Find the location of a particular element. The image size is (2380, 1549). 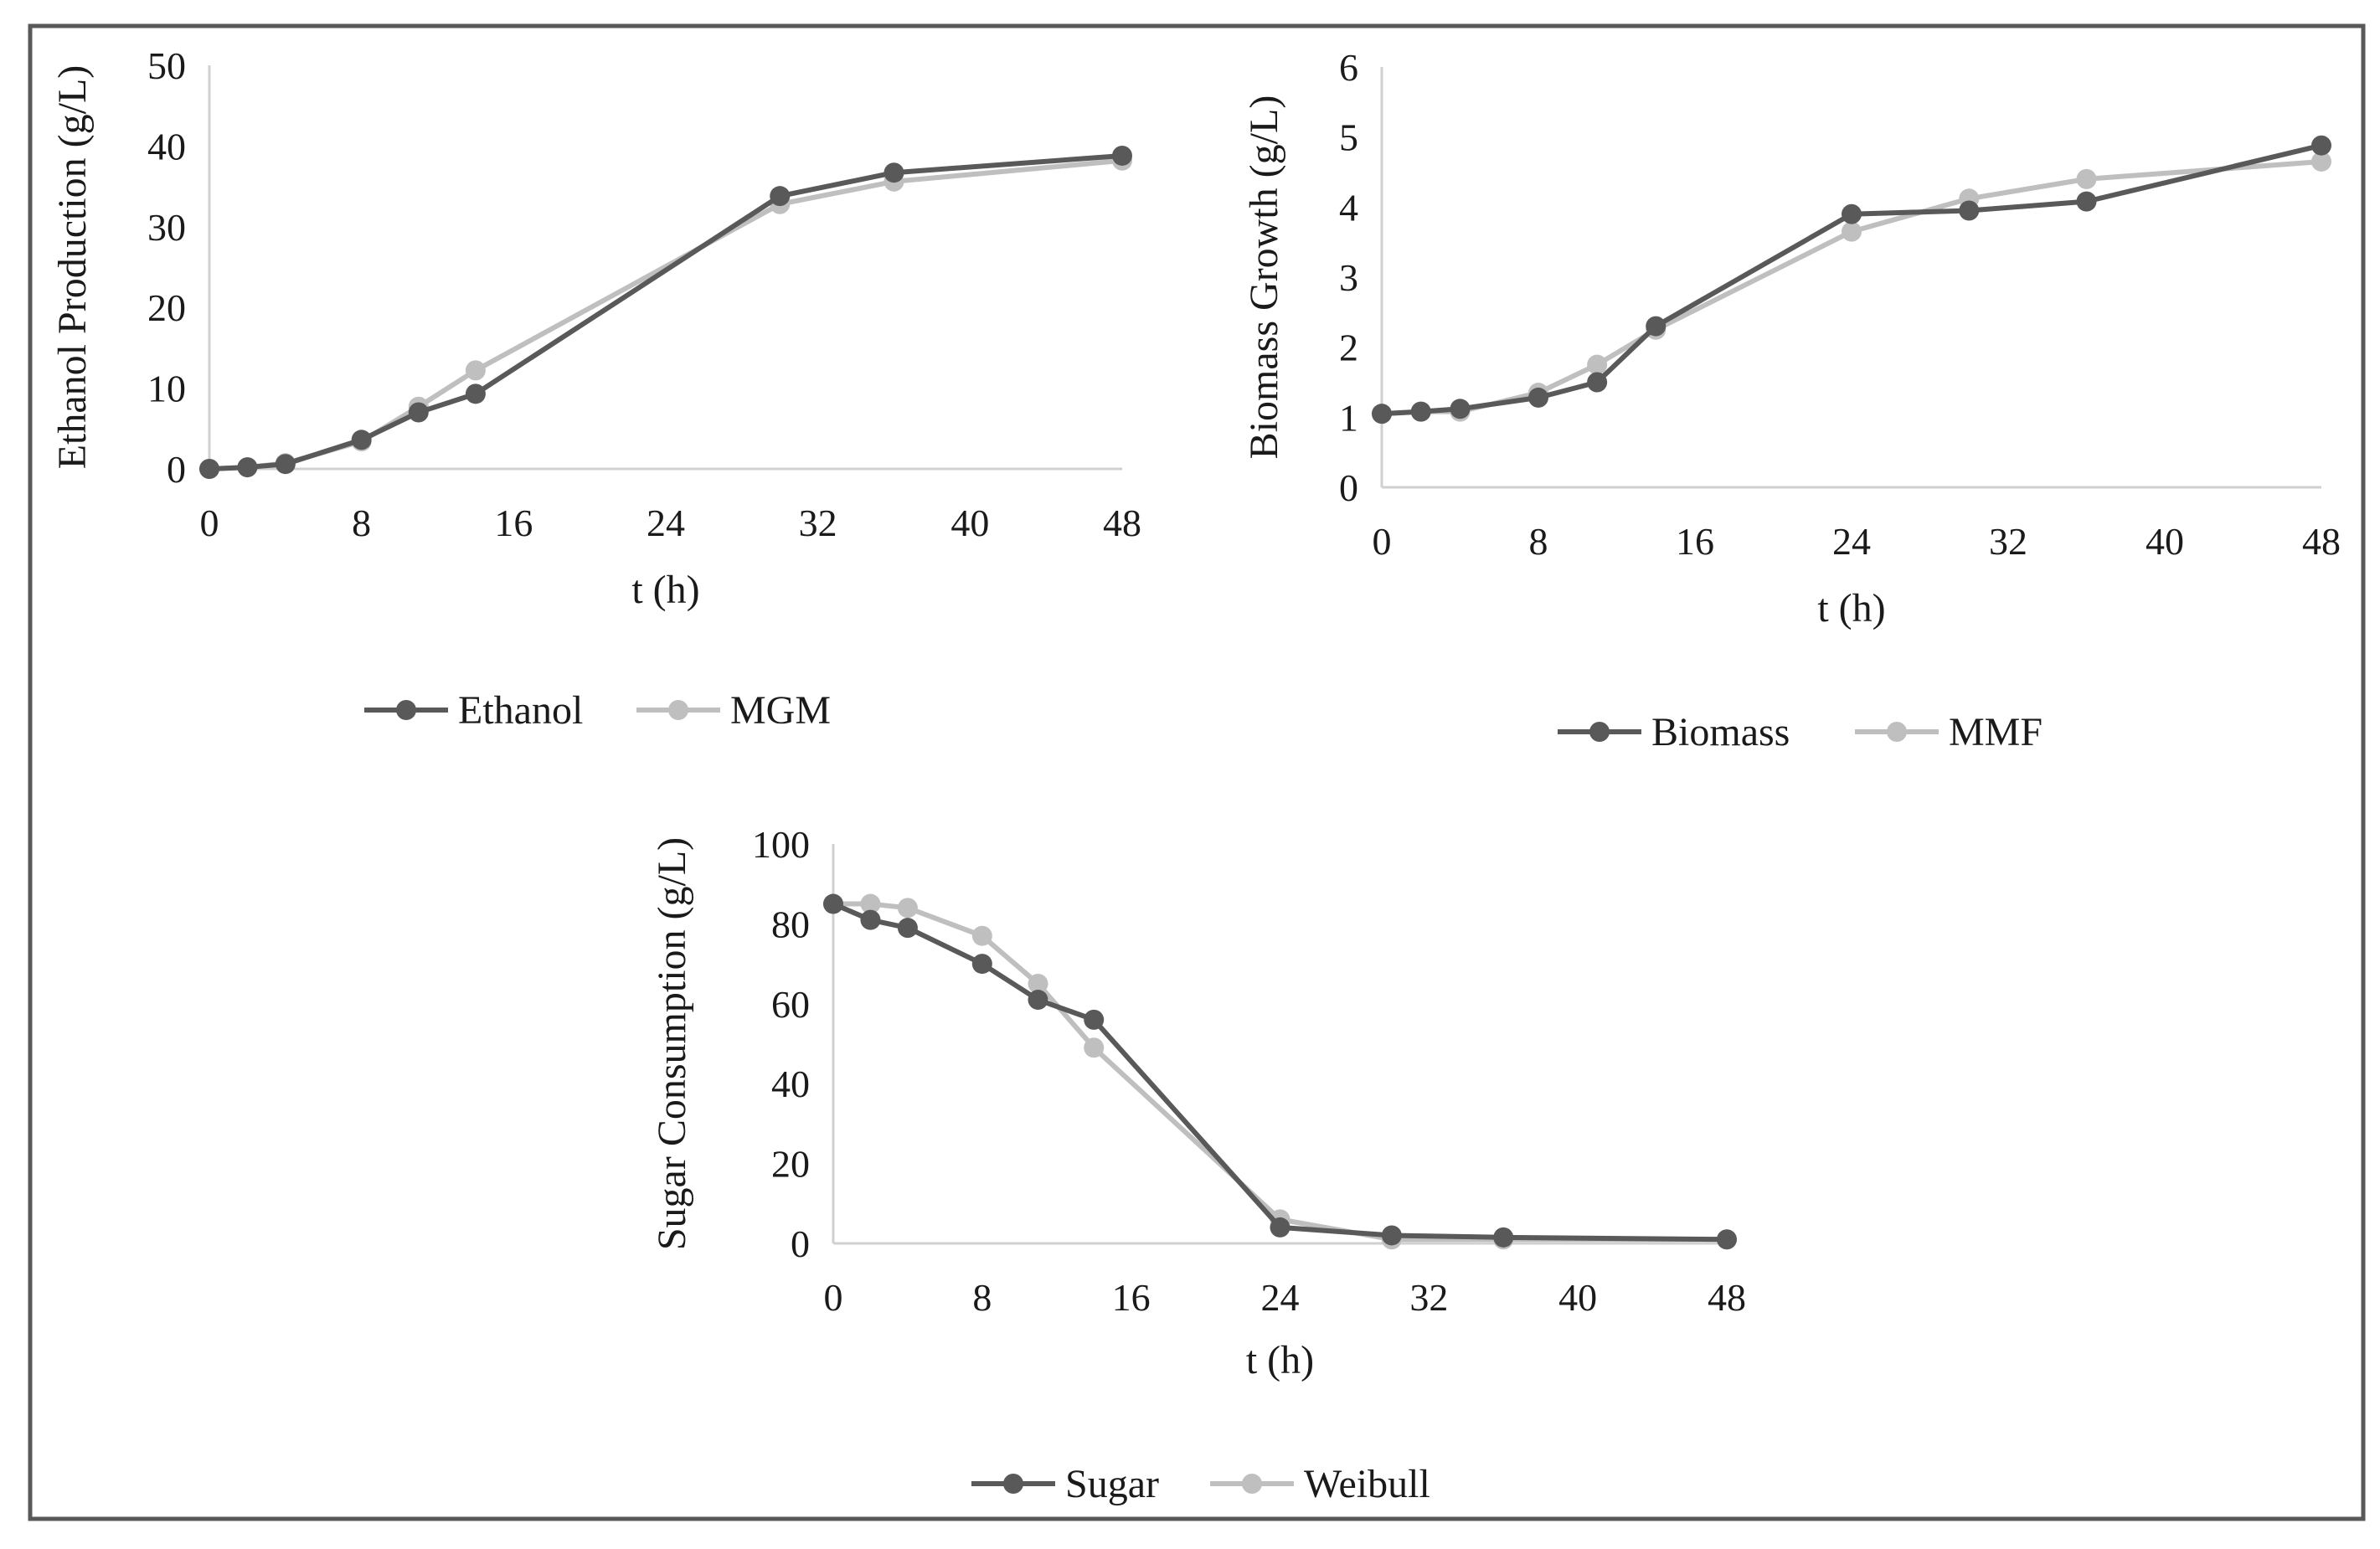

y-axis-title: Sugar Consumption (g/L) is located at coordinates (672, 1043).